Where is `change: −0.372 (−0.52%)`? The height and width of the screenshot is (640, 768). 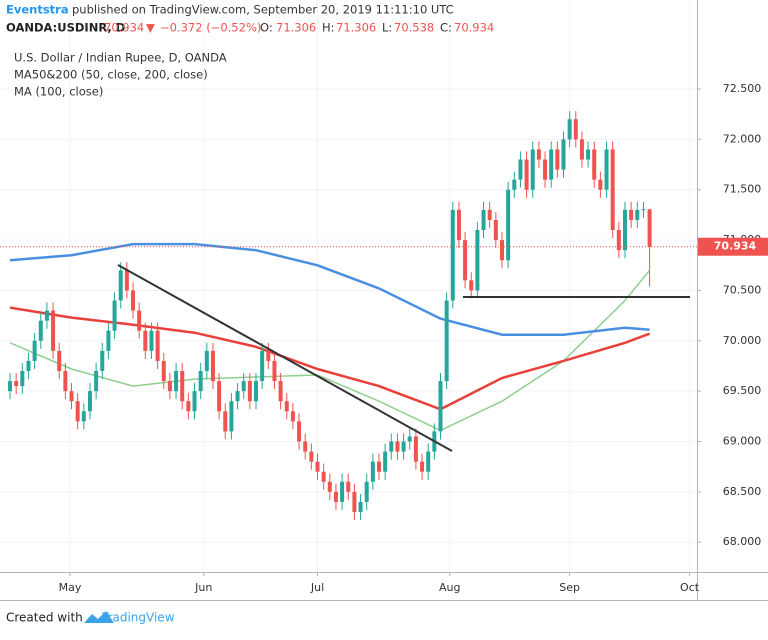
change: −0.372 (−0.52%) is located at coordinates (210, 28).